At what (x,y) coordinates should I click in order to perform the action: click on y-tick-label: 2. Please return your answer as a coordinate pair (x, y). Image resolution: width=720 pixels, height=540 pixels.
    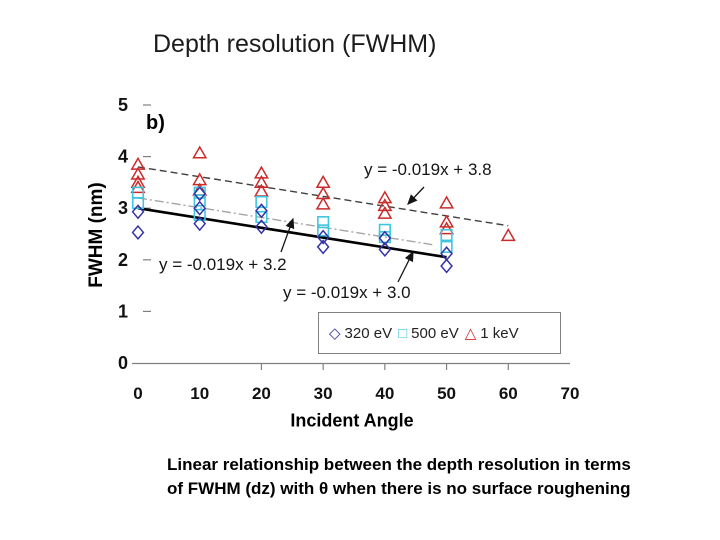
    Looking at the image, I should click on (123, 260).